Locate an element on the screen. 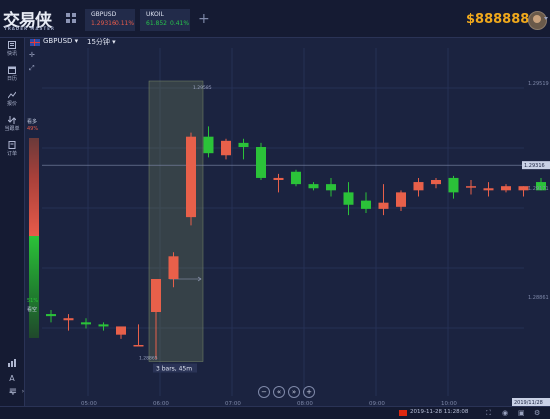 Image resolution: width=550 pixels, height=419 pixels. menu-icon: ≡ is located at coordinates (13, 391).